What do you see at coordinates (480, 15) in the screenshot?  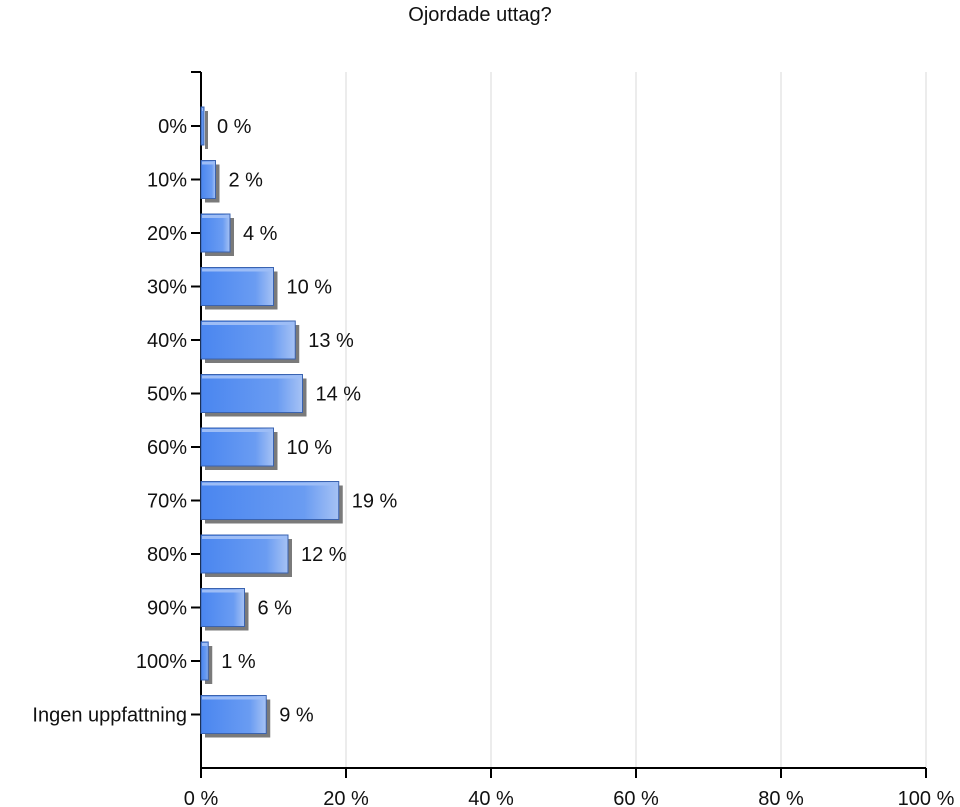 I see `chart-title: Ojordade uttag?` at bounding box center [480, 15].